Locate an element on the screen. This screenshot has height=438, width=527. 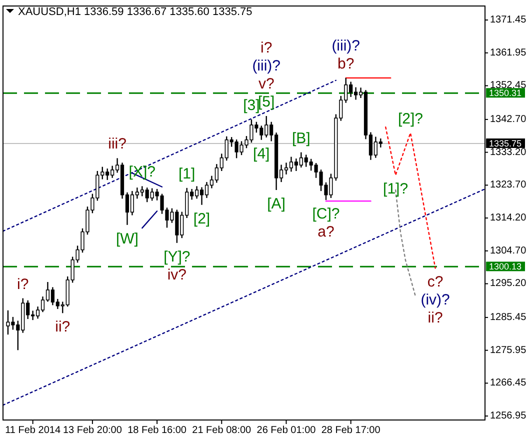
annotation: c? is located at coordinates (435, 282).